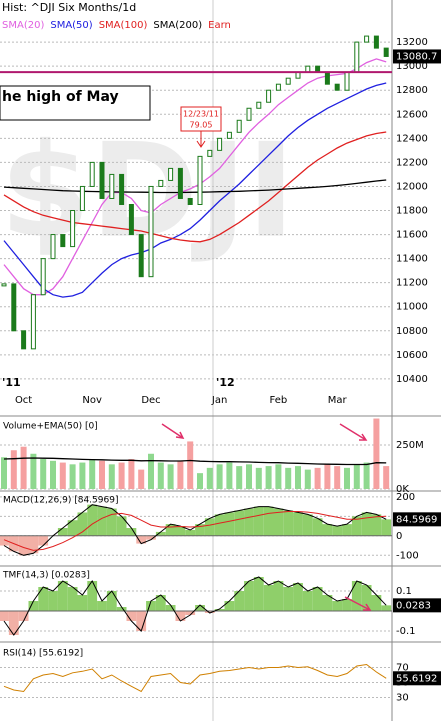 The image size is (441, 721). I want to click on y-tick-label: 250M, so click(410, 445).